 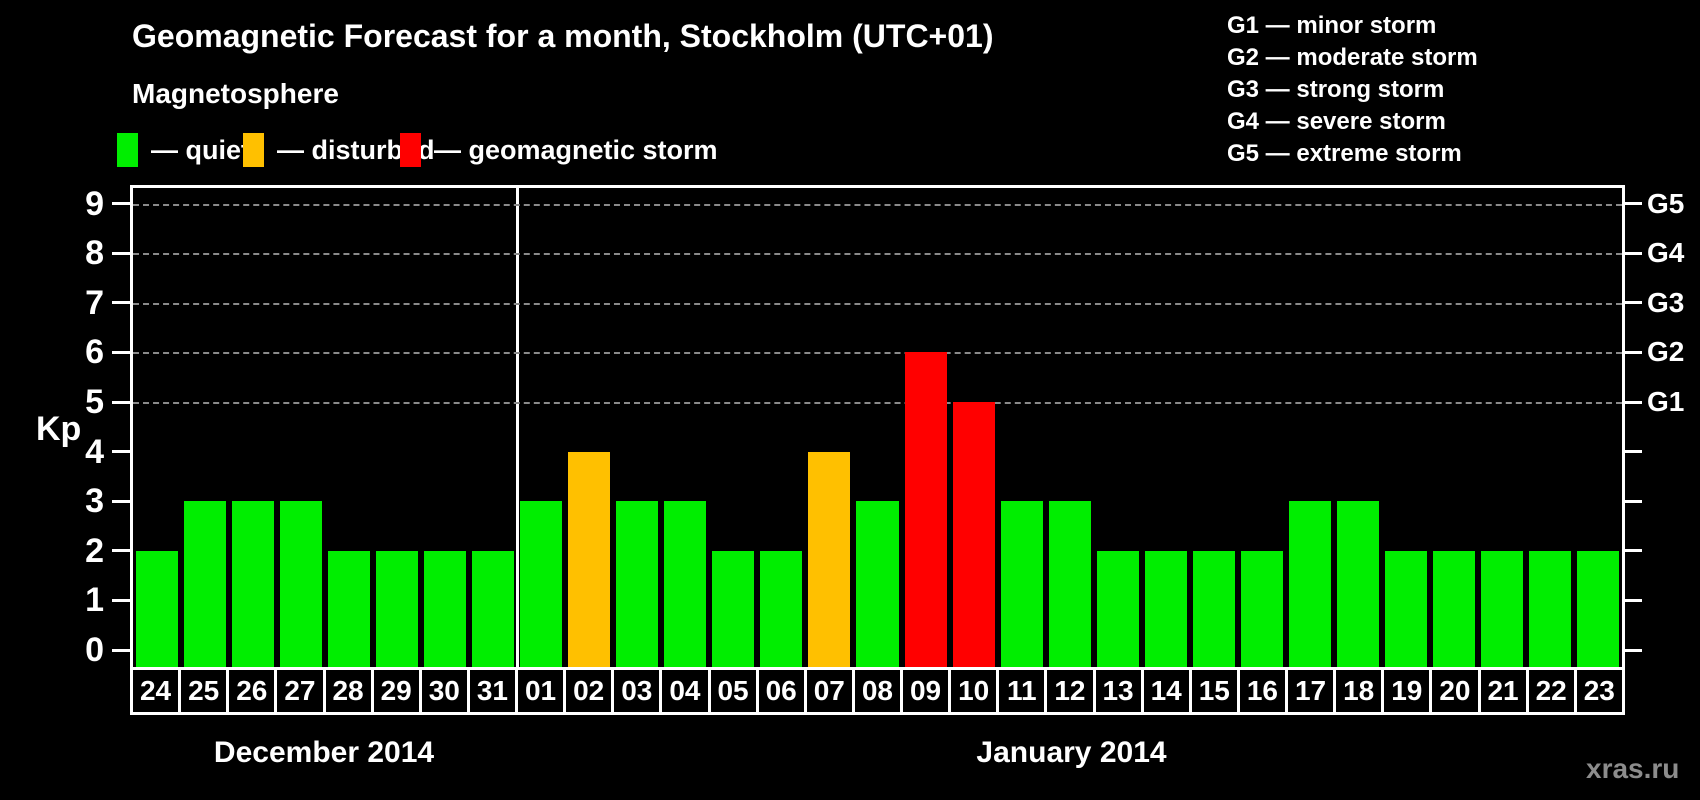 What do you see at coordinates (446, 691) in the screenshot?
I see `date-cell-30: 30` at bounding box center [446, 691].